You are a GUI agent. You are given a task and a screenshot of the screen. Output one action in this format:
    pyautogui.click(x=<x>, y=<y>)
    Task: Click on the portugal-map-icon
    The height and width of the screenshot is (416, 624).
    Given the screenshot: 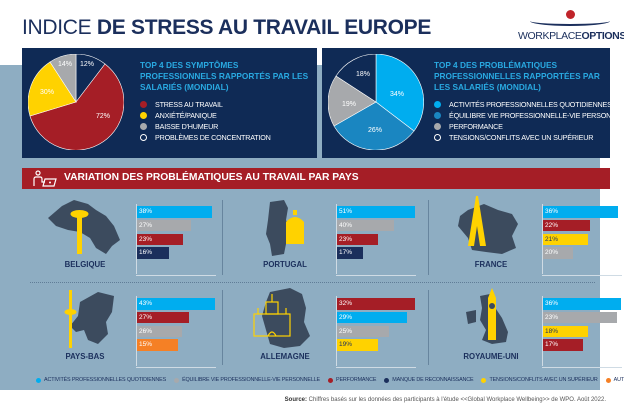 What is the action you would take?
    pyautogui.click(x=285, y=228)
    